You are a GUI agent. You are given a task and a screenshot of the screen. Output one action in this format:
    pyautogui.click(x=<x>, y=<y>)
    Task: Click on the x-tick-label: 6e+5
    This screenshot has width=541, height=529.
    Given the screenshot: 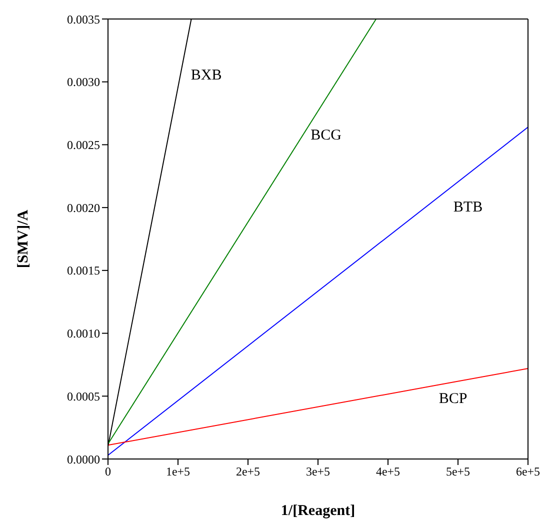 What is the action you would take?
    pyautogui.click(x=528, y=471)
    